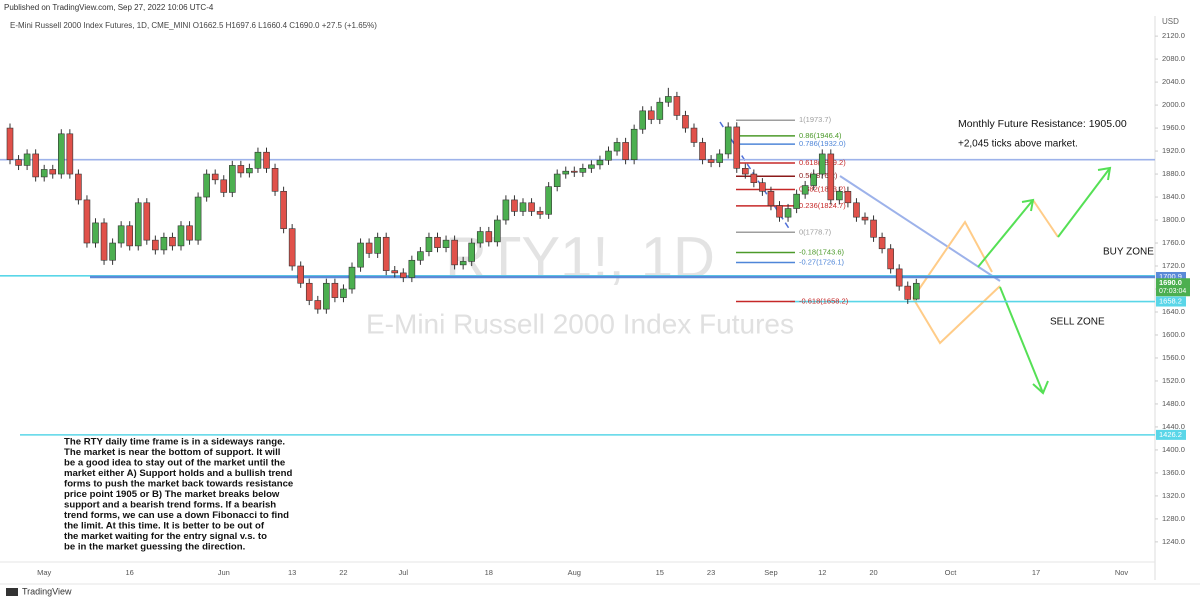 The image size is (1200, 603). Describe the element at coordinates (1173, 196) in the screenshot. I see `y-tick-label: 1840.0` at that location.